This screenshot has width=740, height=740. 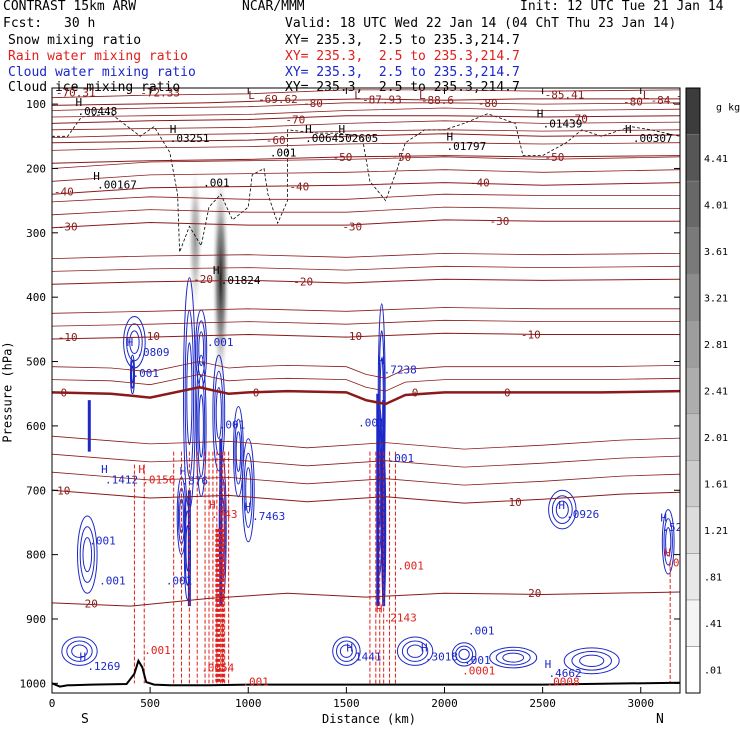 I want to click on isotherm-label: -50, so click(x=554, y=157).